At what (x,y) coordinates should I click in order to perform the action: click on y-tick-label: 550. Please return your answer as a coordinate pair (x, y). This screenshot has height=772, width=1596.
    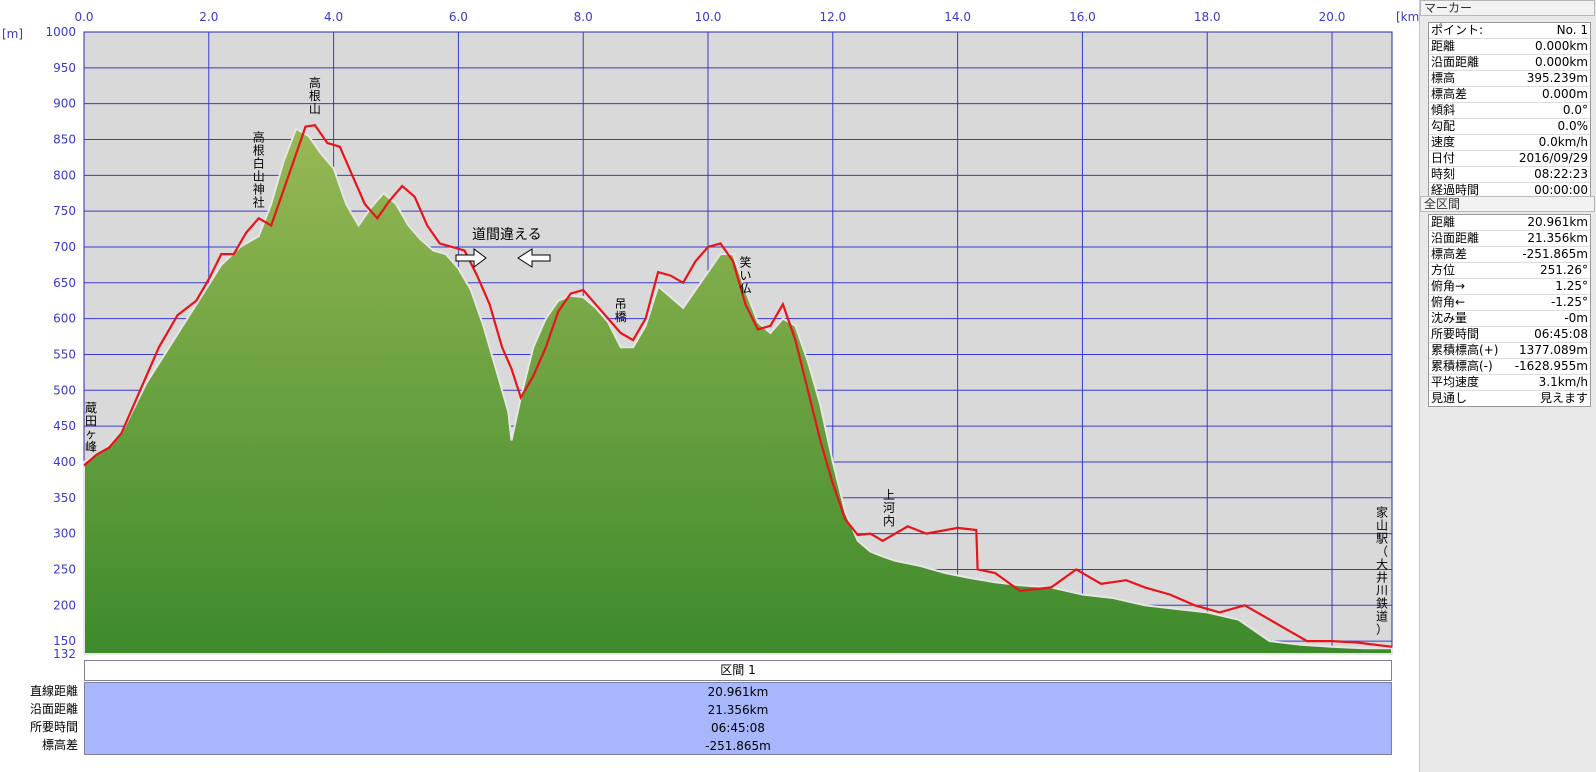
    Looking at the image, I should click on (64, 354).